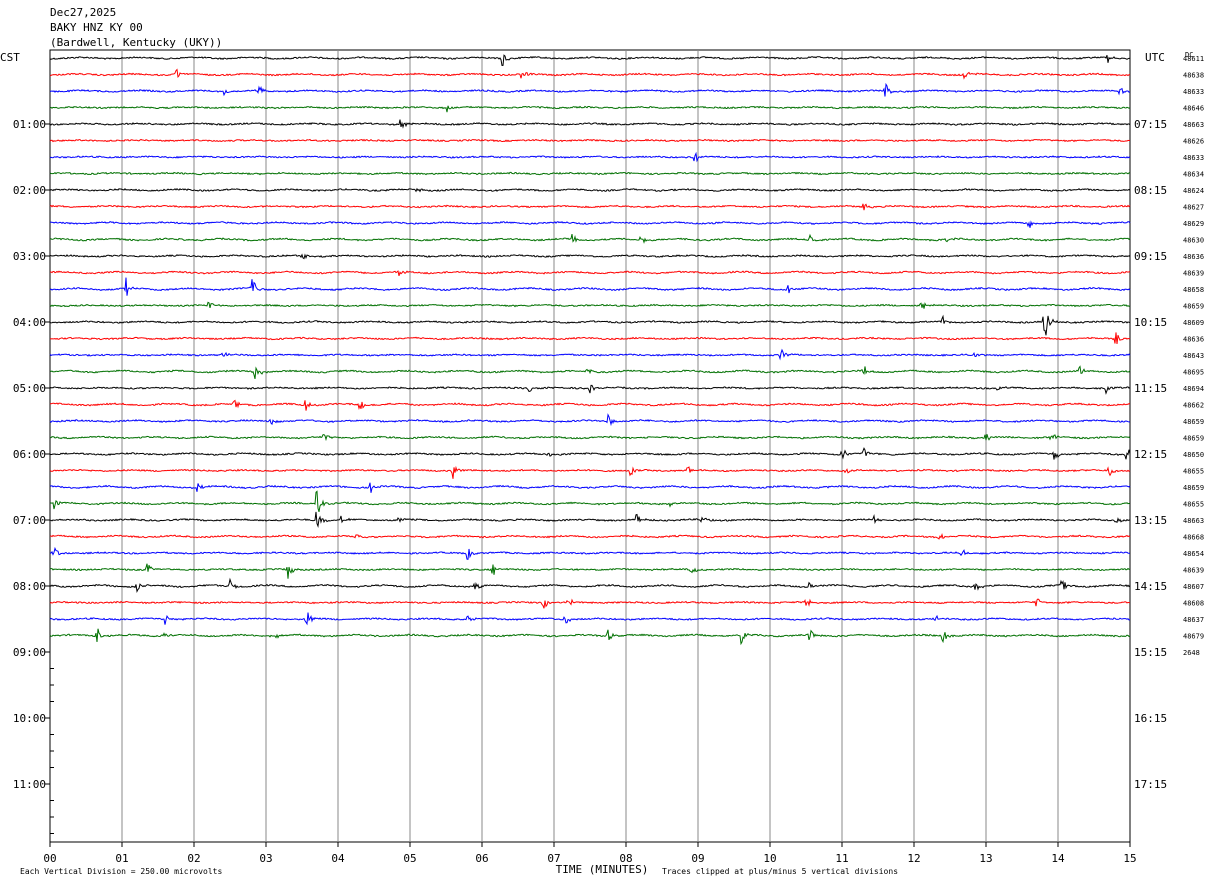 The height and width of the screenshot is (886, 1210). I want to click on x-tick-label-15: 15, so click(1129, 858).